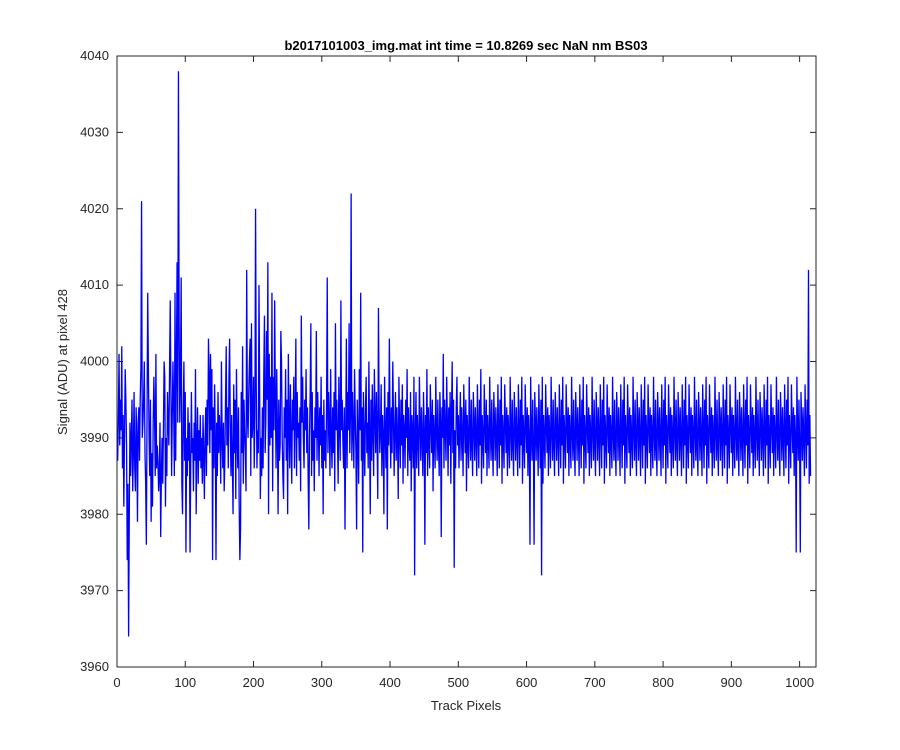 Image resolution: width=900 pixels, height=750 pixels. I want to click on y-tick-label: 4020, so click(94, 208).